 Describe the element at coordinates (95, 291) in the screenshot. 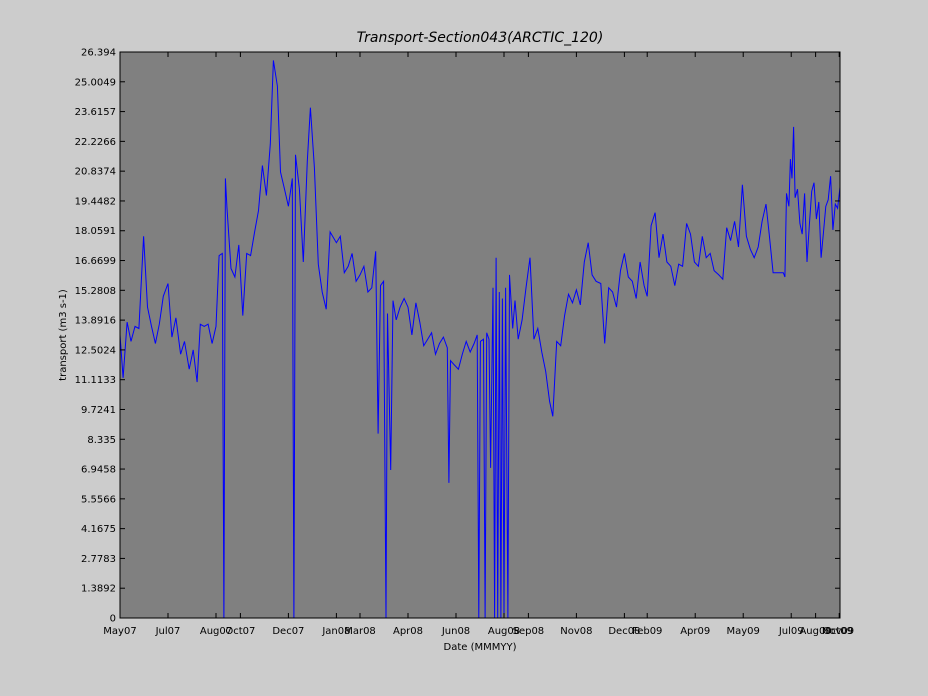

I see `y-tick-label: 15.2808` at that location.